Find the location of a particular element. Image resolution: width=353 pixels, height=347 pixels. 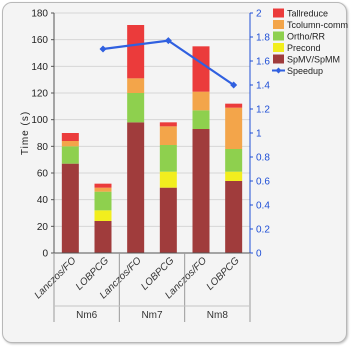

legend-entry: Speedup is located at coordinates (297, 71).